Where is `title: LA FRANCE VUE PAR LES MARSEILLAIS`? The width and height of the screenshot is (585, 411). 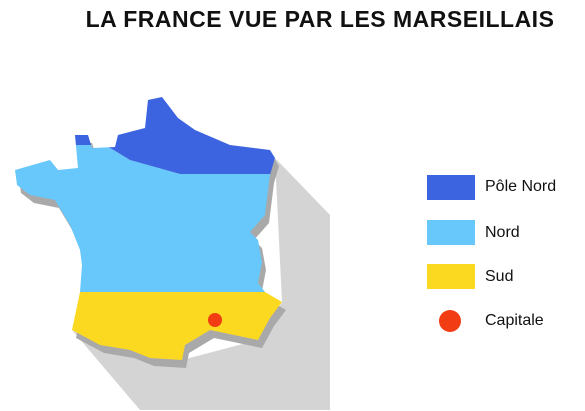
title: LA FRANCE VUE PAR LES MARSEILLAIS is located at coordinates (320, 19).